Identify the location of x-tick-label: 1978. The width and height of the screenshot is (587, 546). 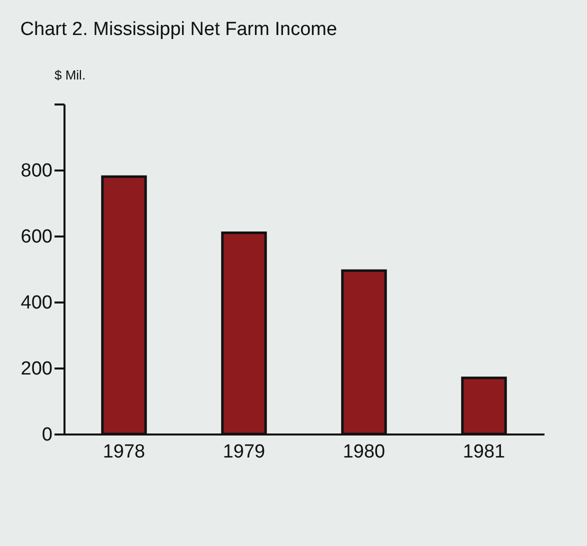
(124, 452).